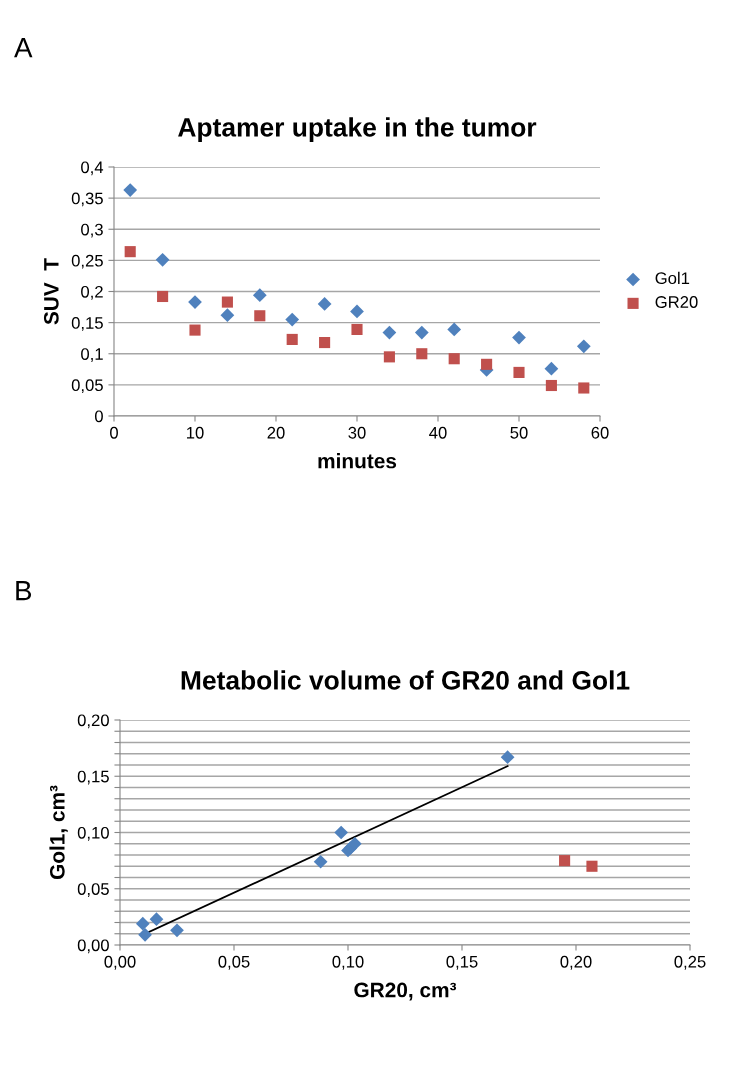 Image resolution: width=729 pixels, height=1072 pixels. I want to click on x-tick-label: 10, so click(195, 432).